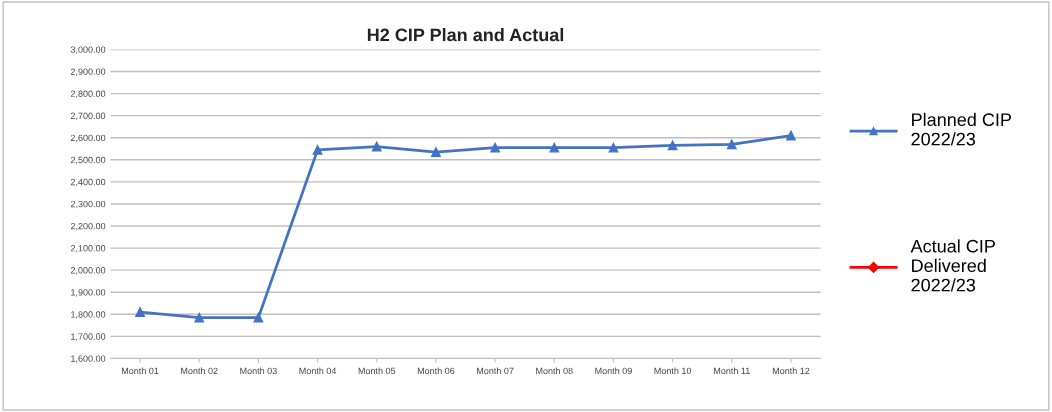  I want to click on y-tick-label: 2,100.00, so click(88, 249).